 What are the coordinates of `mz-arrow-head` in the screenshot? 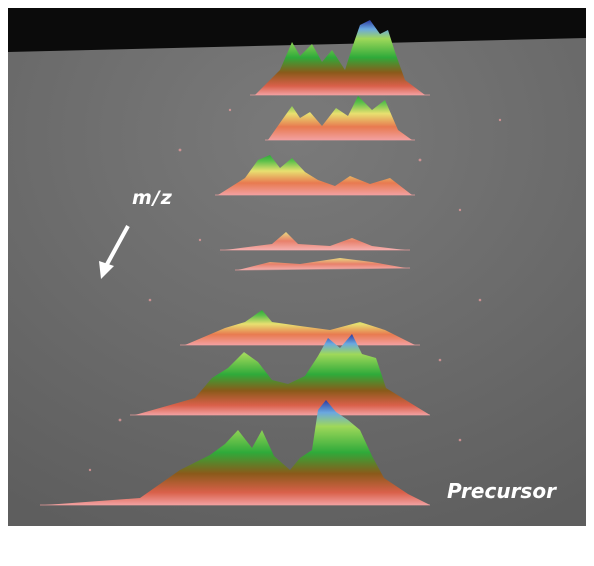 It's located at (106, 270).